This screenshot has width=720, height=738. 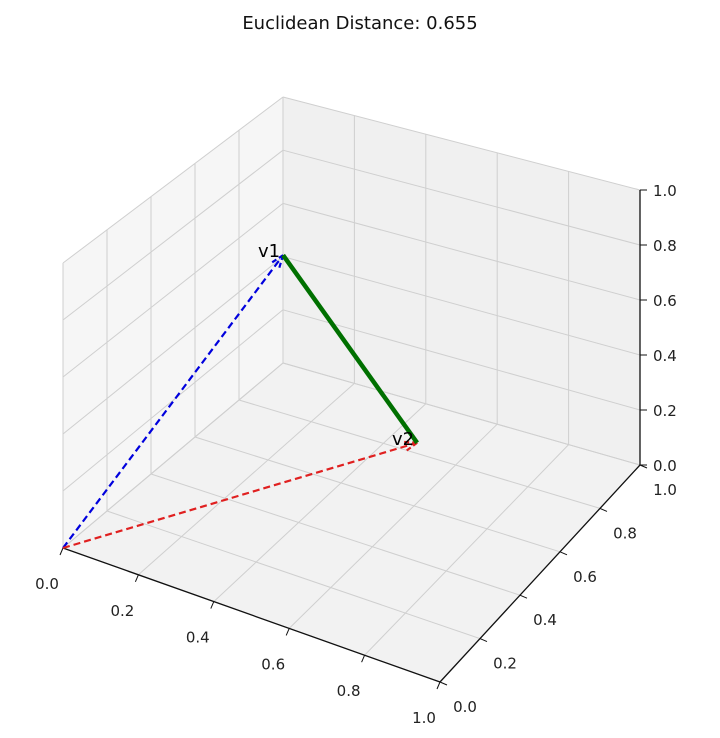 What do you see at coordinates (273, 664) in the screenshot?
I see `x-tick-label: 0.6` at bounding box center [273, 664].